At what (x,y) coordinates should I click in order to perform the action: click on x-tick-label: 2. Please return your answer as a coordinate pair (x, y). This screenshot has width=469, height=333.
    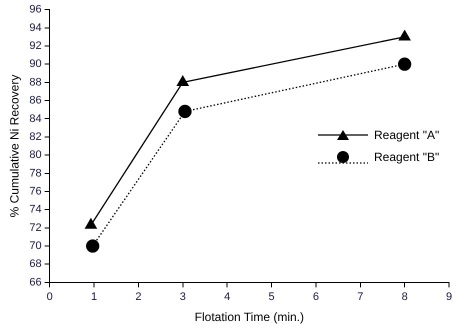
    Looking at the image, I should click on (138, 297).